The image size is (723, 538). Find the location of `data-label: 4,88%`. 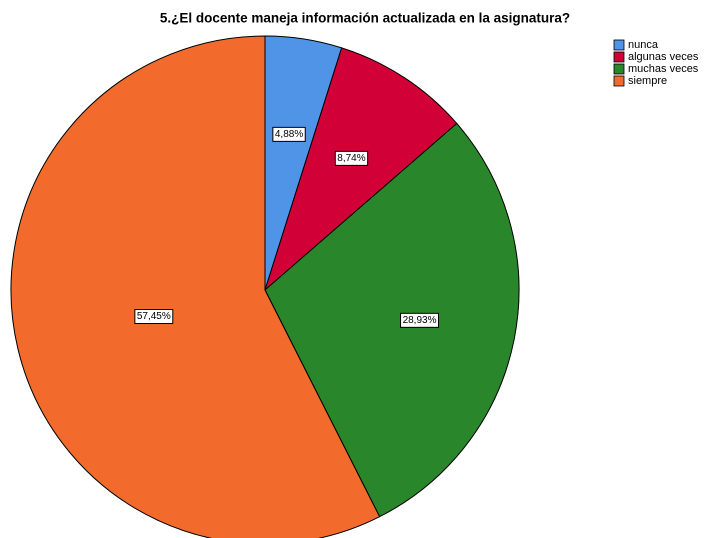

data-label: 4,88% is located at coordinates (289, 134).